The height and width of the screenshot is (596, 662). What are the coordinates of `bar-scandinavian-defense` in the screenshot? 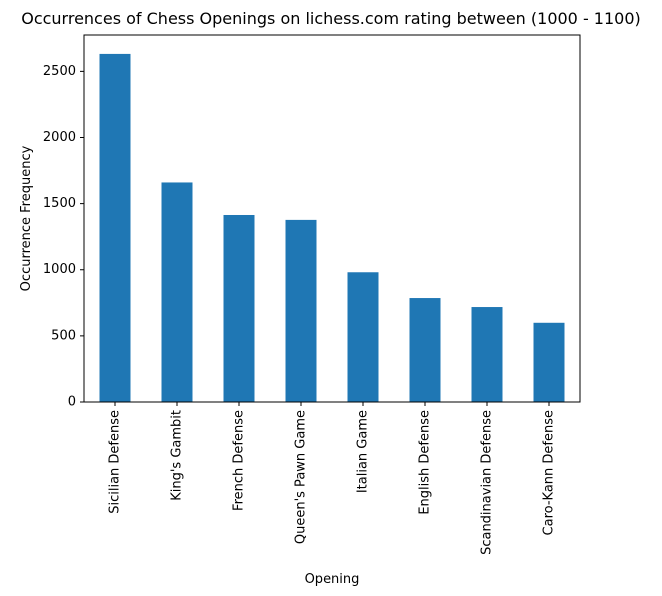 It's located at (487, 354).